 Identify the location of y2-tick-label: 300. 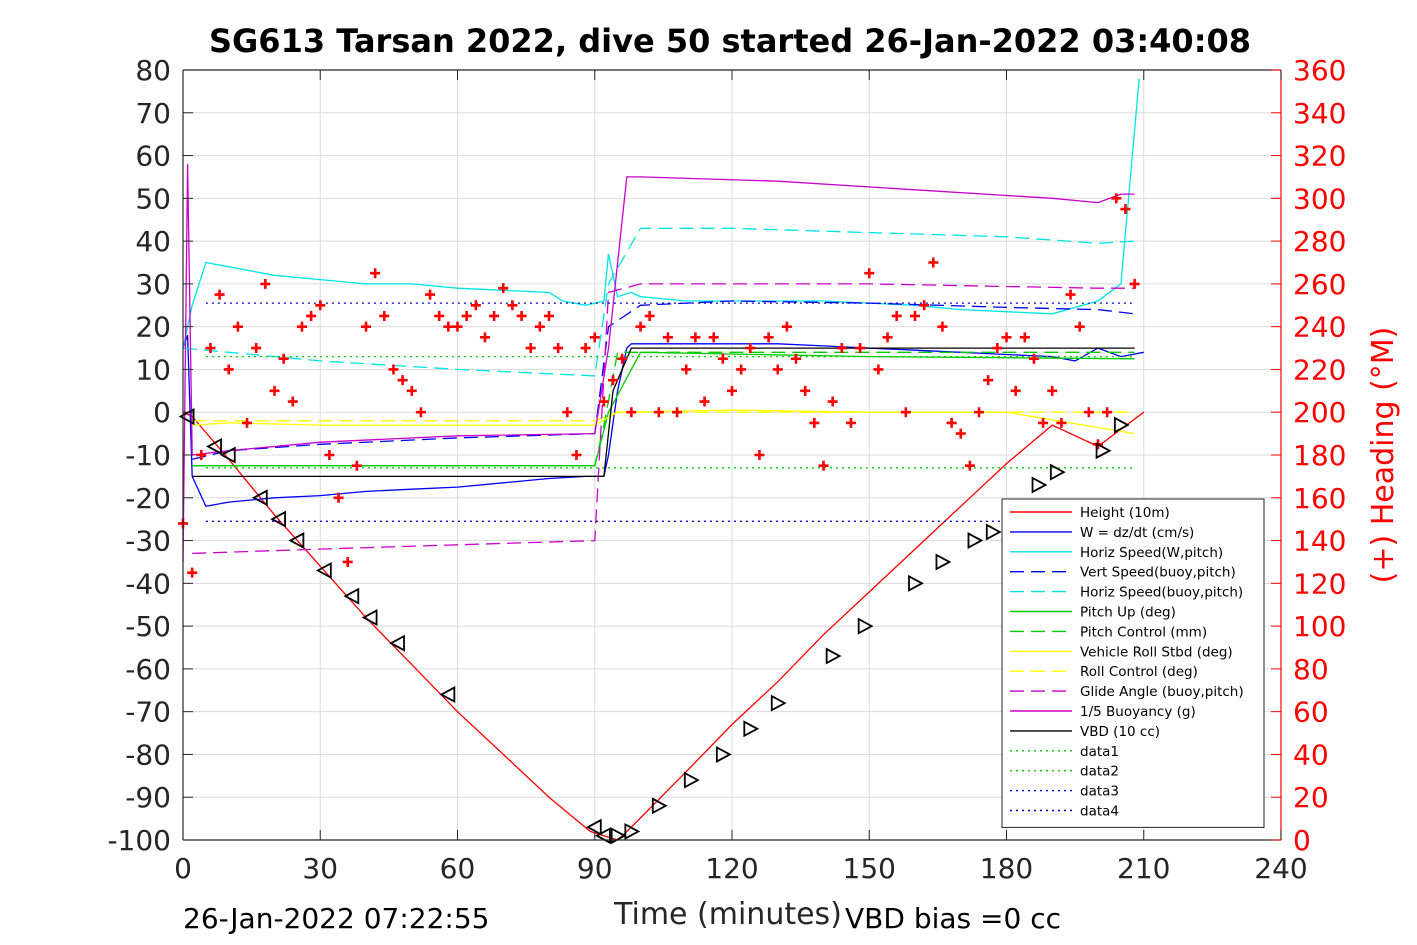
(1319, 198).